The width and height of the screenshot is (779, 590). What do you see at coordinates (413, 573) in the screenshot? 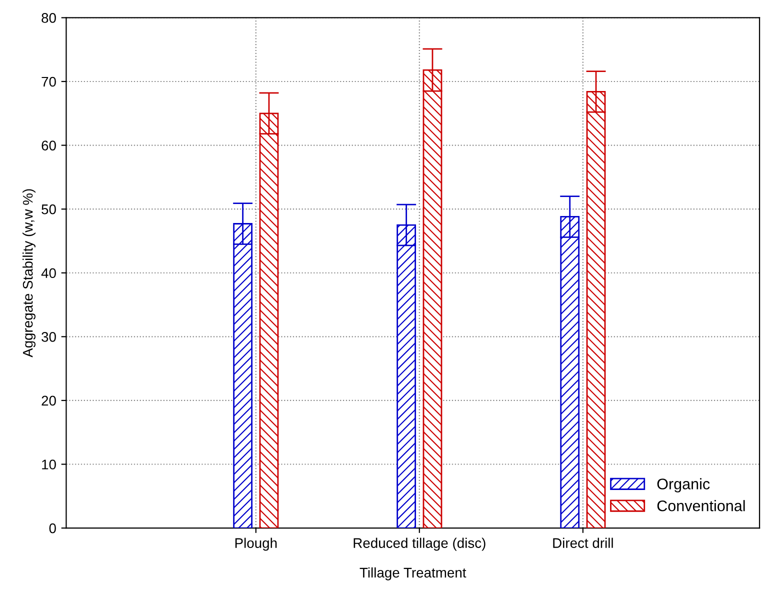
I see `x-axis-title: Tillage Treatment` at bounding box center [413, 573].